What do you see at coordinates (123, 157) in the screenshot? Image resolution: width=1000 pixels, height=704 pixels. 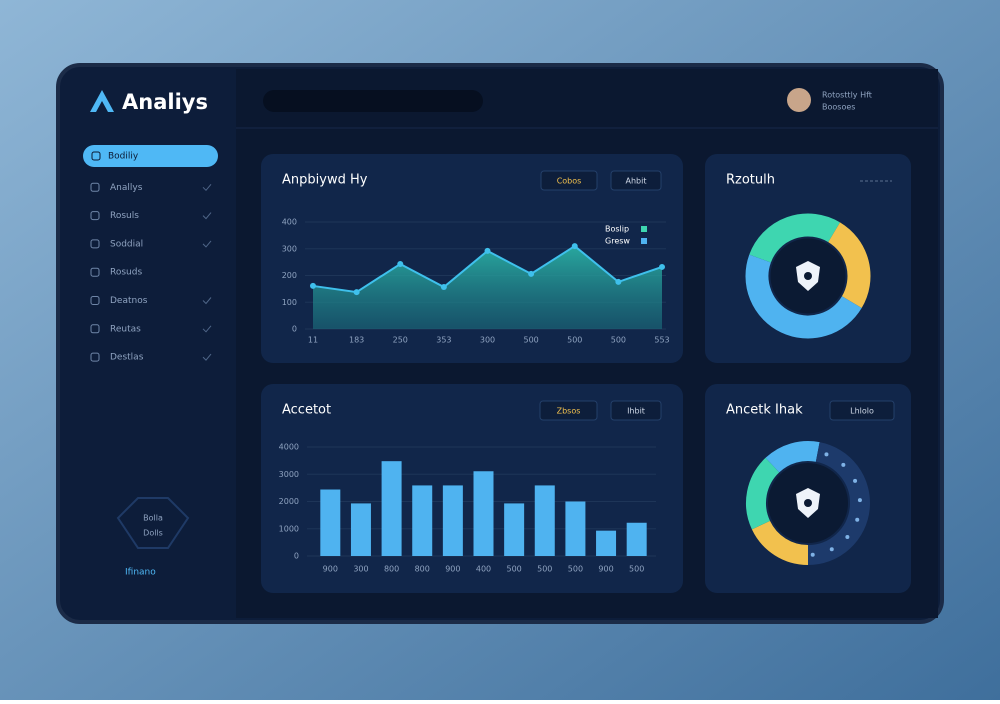 I see `sidebar-item: Bodiliy` at bounding box center [123, 157].